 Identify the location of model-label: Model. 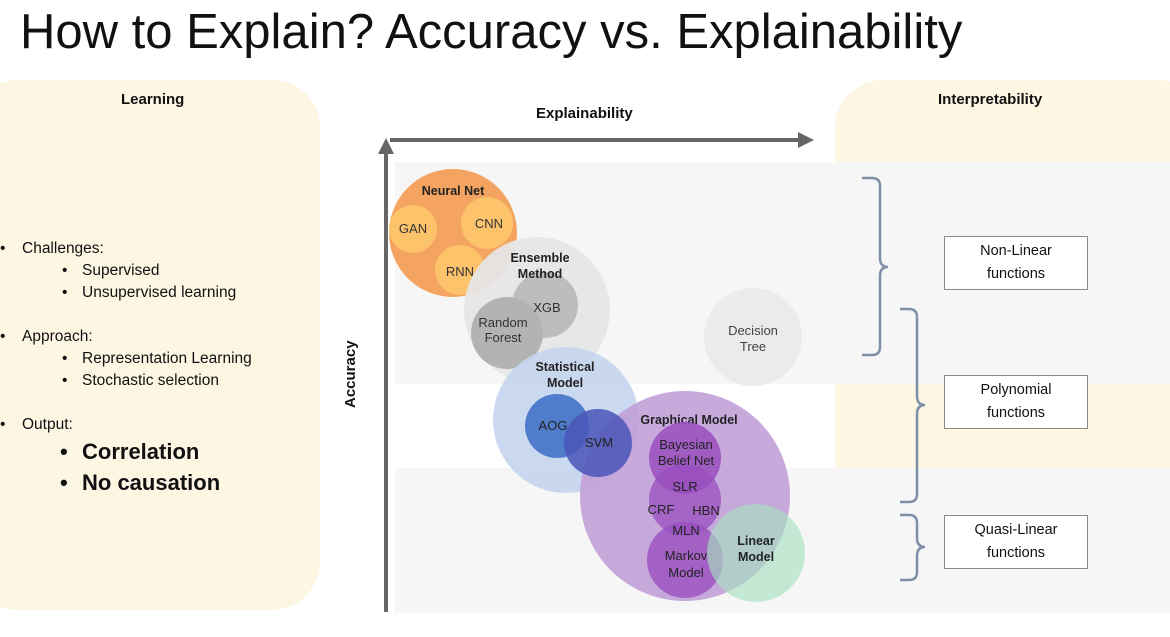
(686, 572).